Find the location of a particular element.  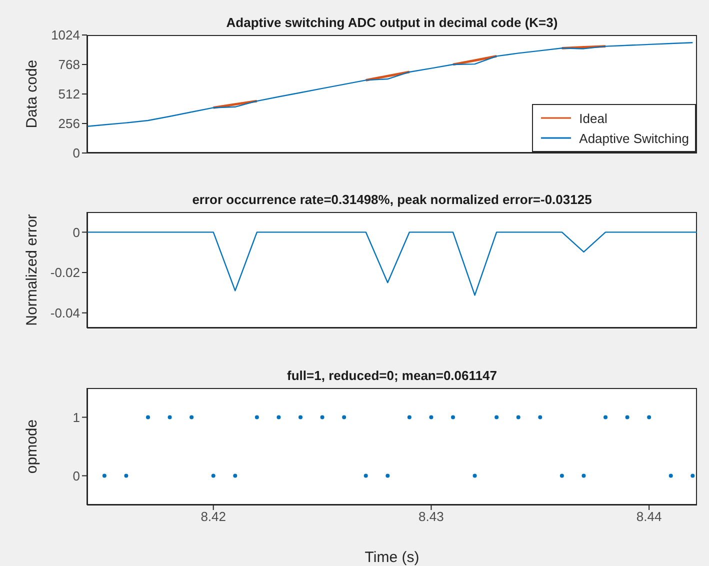

y-tick-label: -0.04 is located at coordinates (65, 312).